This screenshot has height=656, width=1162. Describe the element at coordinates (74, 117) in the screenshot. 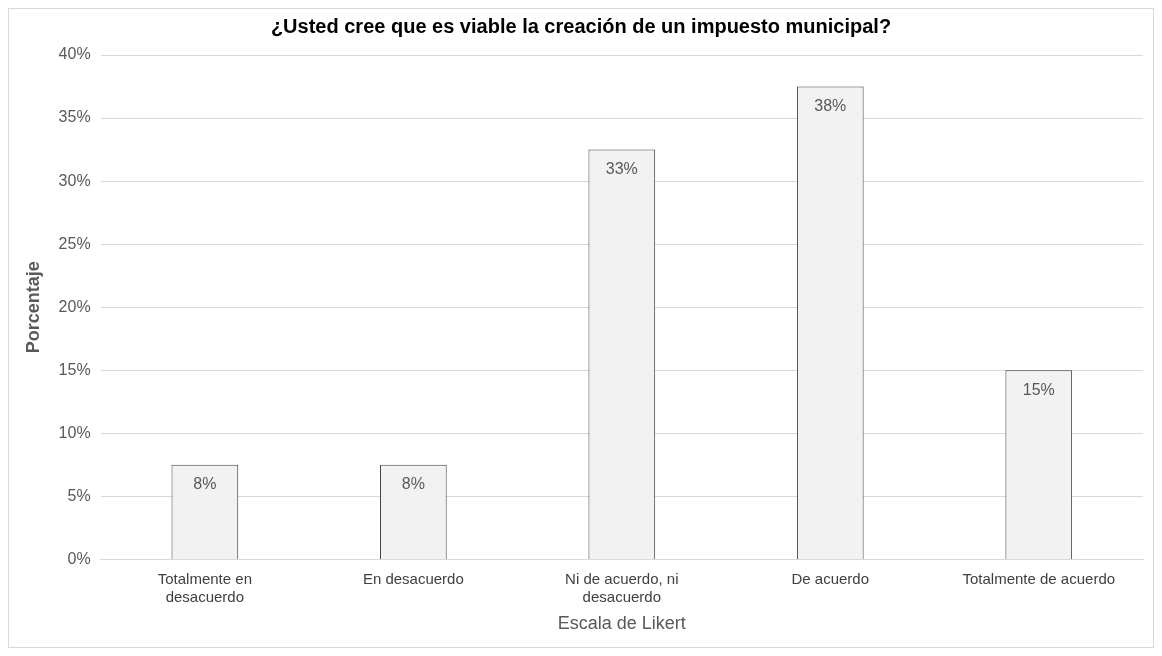

I see `y-tick-label: 35%` at that location.